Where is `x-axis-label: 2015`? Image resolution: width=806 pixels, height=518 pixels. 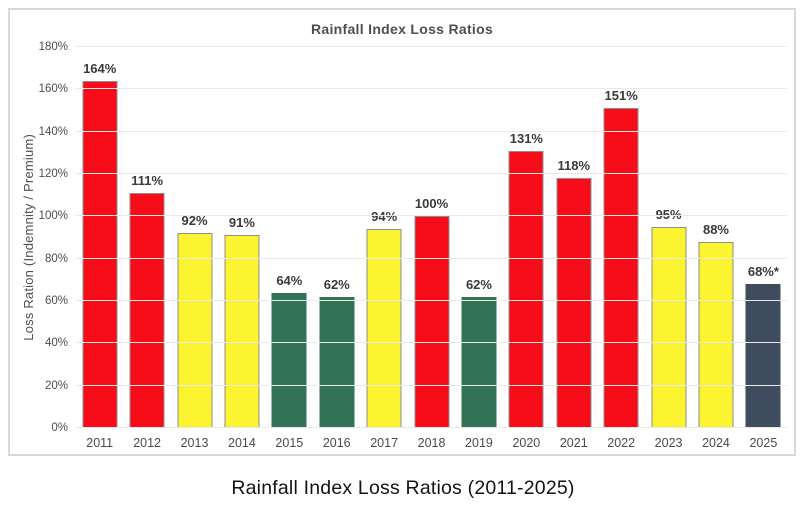 x-axis-label: 2015 is located at coordinates (289, 443).